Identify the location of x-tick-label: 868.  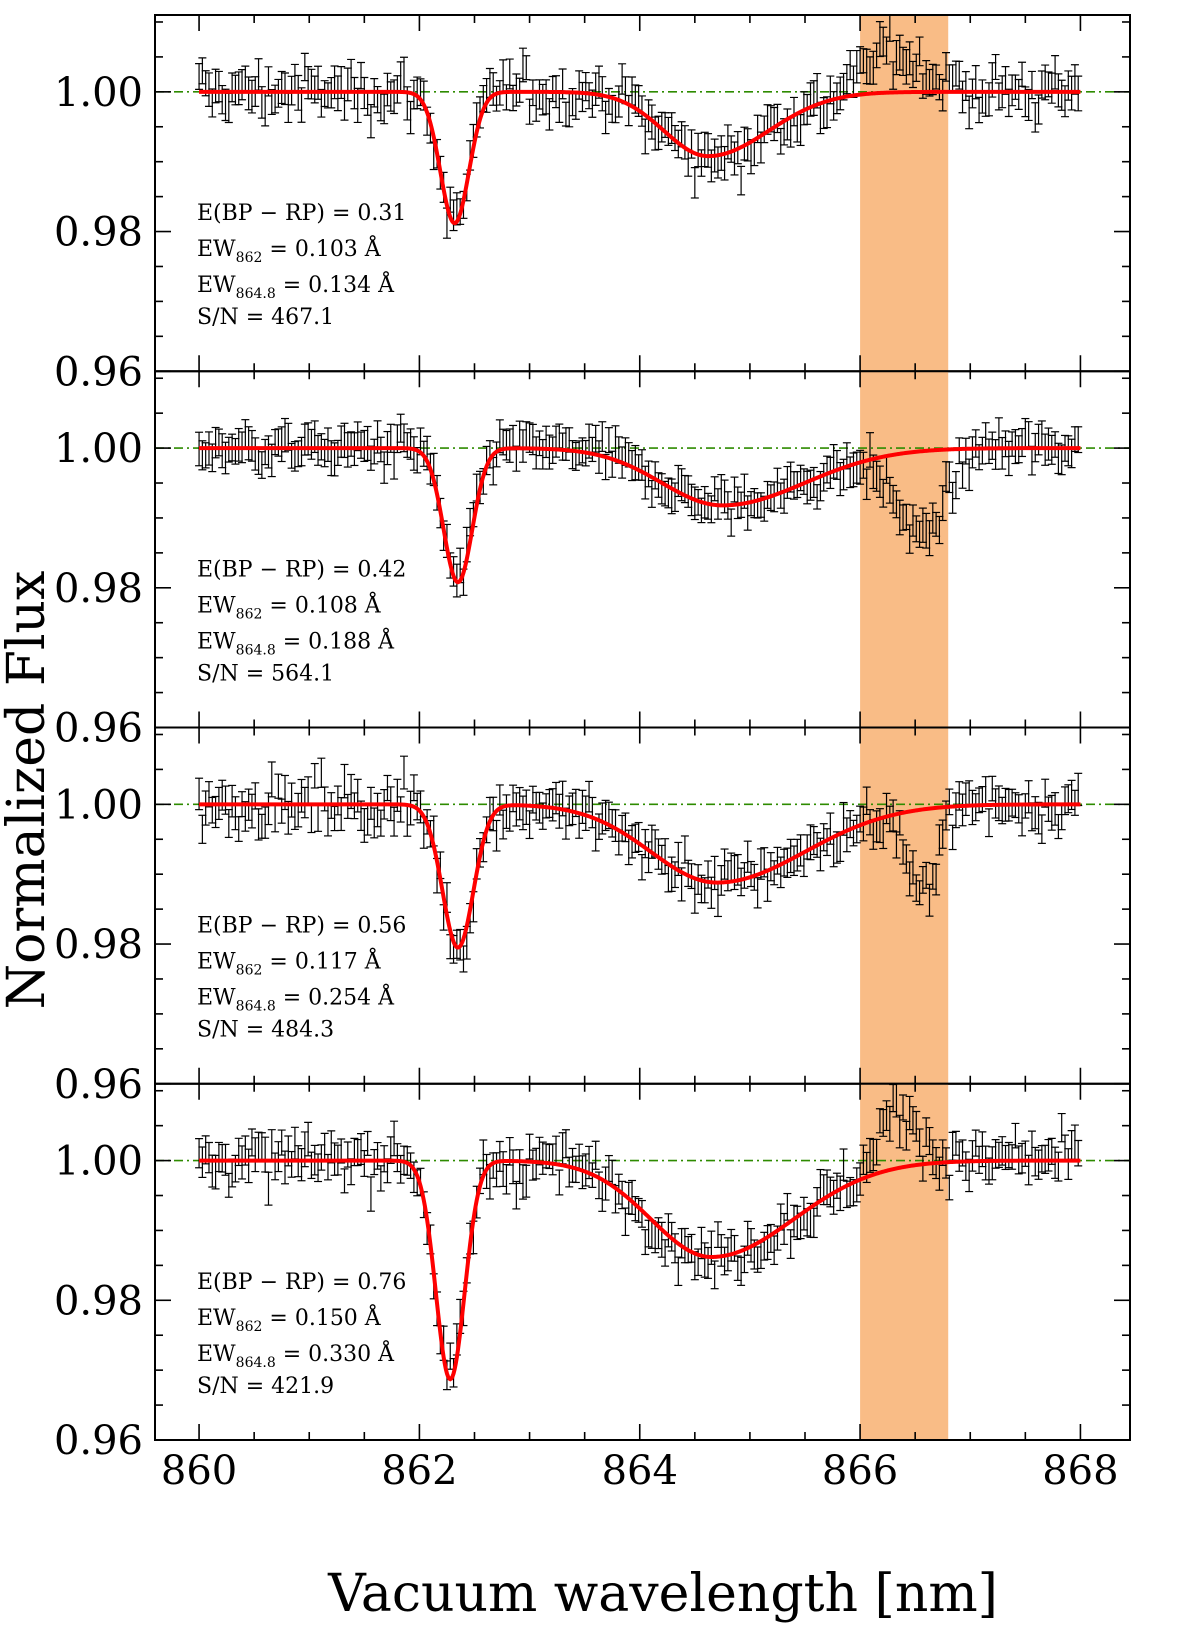
(1080, 1471).